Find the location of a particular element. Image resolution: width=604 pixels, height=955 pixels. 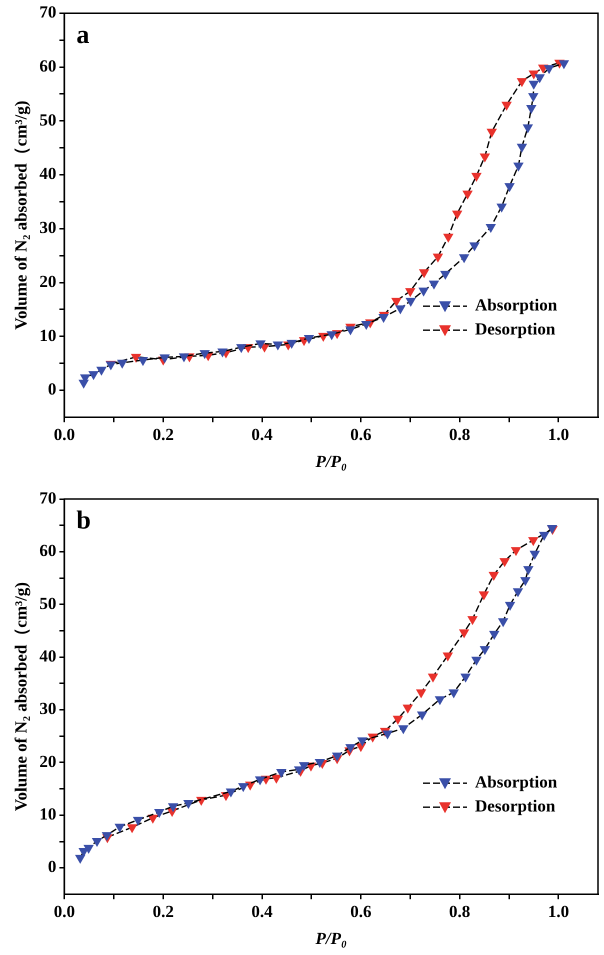

x-tick-label: 0.8 is located at coordinates (459, 911).